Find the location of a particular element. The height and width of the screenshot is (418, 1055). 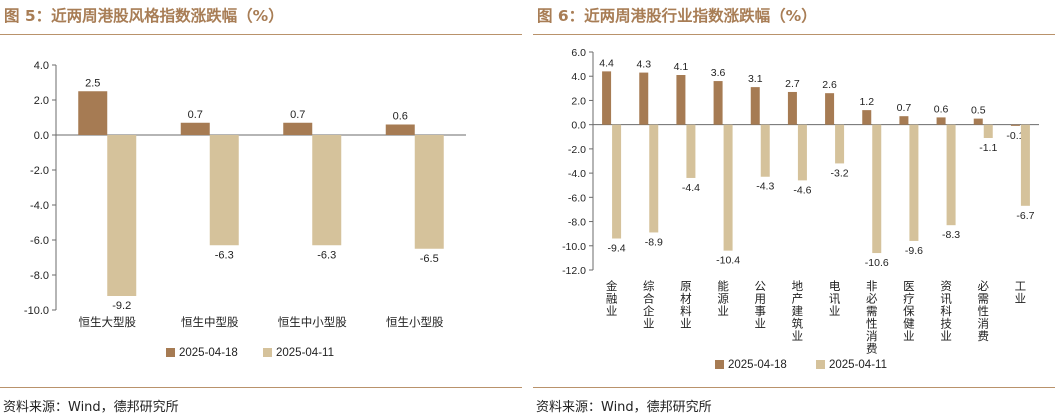

left-title-rule is located at coordinates (261, 34).